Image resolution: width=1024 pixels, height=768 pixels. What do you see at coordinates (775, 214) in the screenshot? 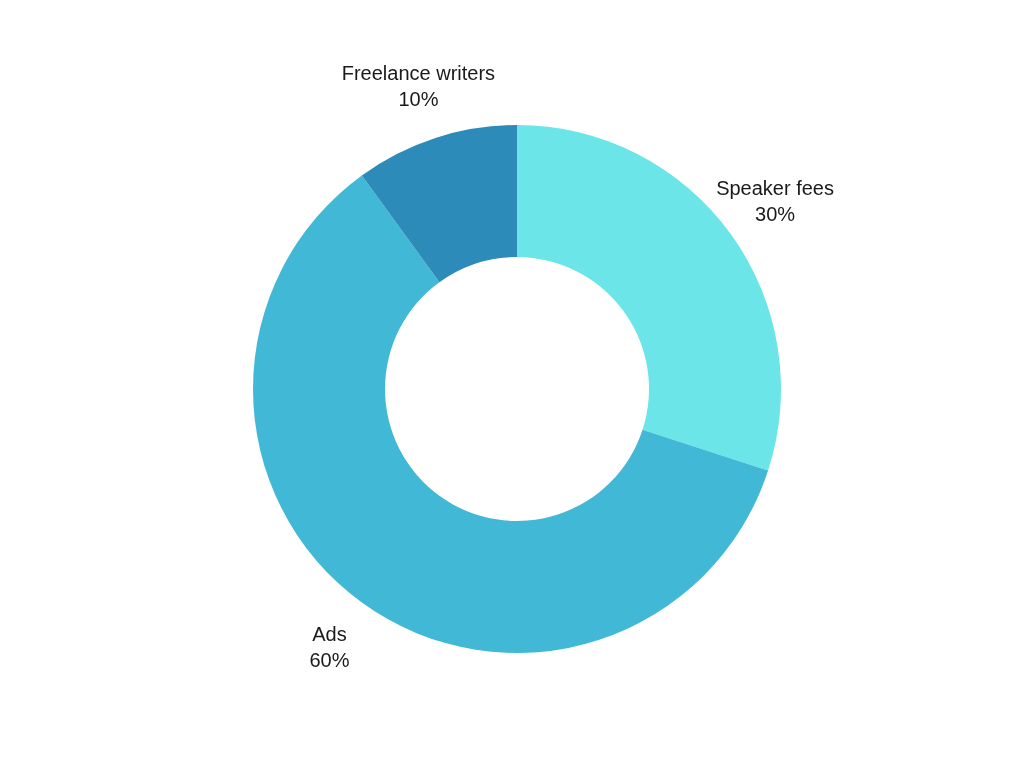
I see `data-label: 30%` at bounding box center [775, 214].